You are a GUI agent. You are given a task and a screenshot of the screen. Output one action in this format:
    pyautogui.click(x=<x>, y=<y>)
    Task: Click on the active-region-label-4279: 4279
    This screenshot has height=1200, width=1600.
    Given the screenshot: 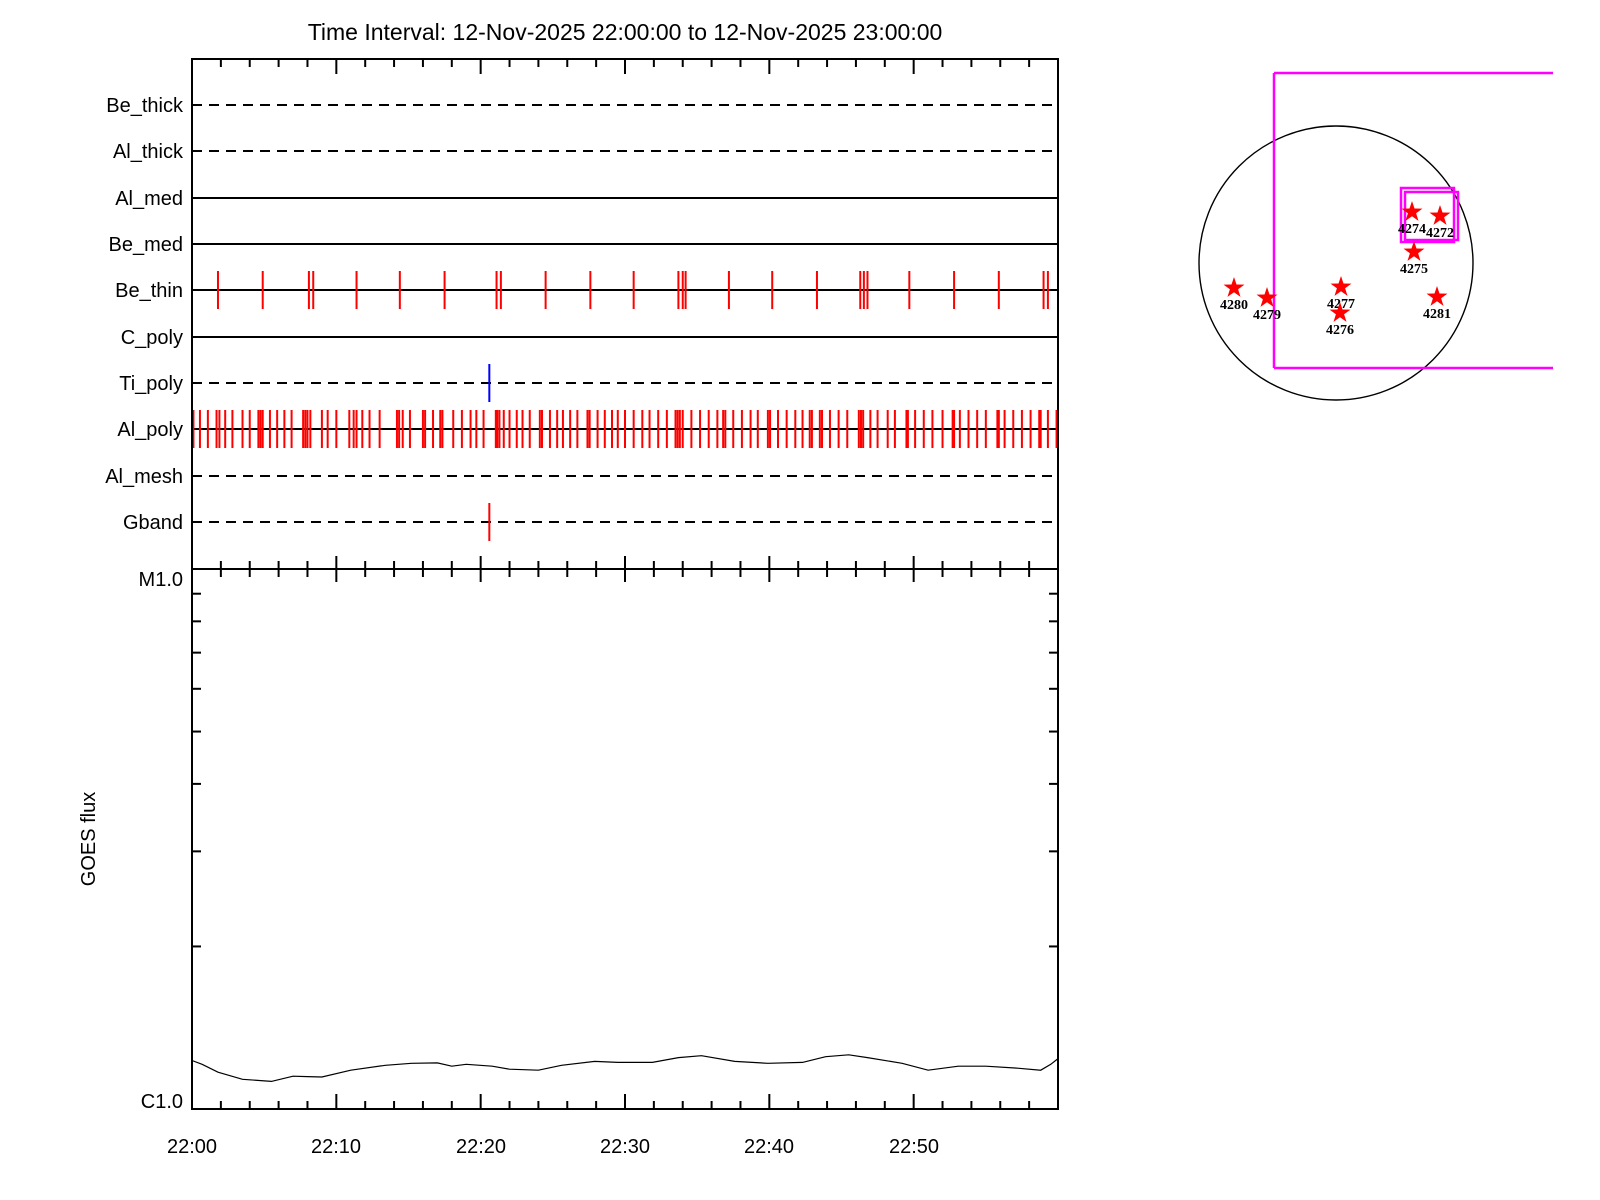 What is the action you would take?
    pyautogui.click(x=1267, y=315)
    